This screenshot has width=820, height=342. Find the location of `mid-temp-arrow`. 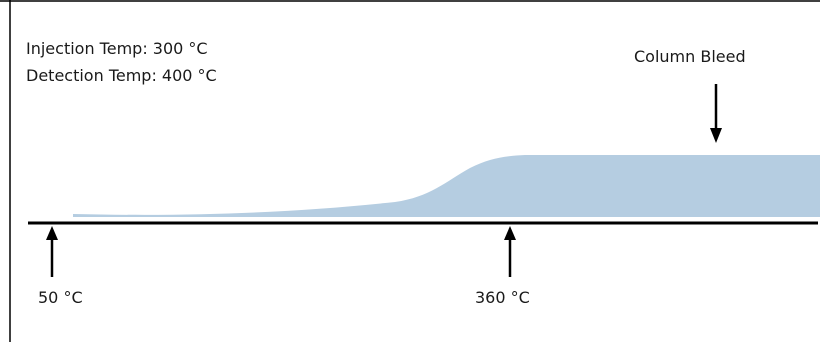

mid-temp-arrow is located at coordinates (510, 251).